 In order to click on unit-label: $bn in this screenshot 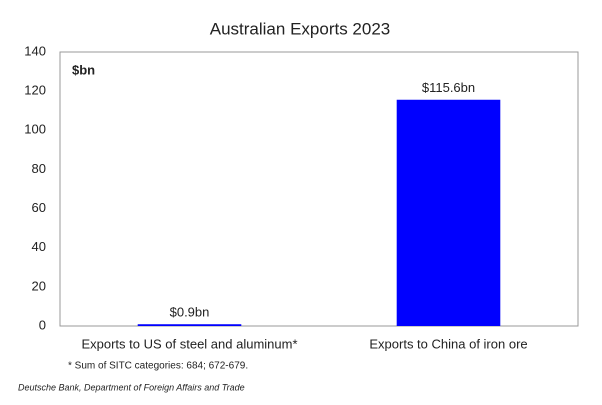, I will do `click(83, 69)`.